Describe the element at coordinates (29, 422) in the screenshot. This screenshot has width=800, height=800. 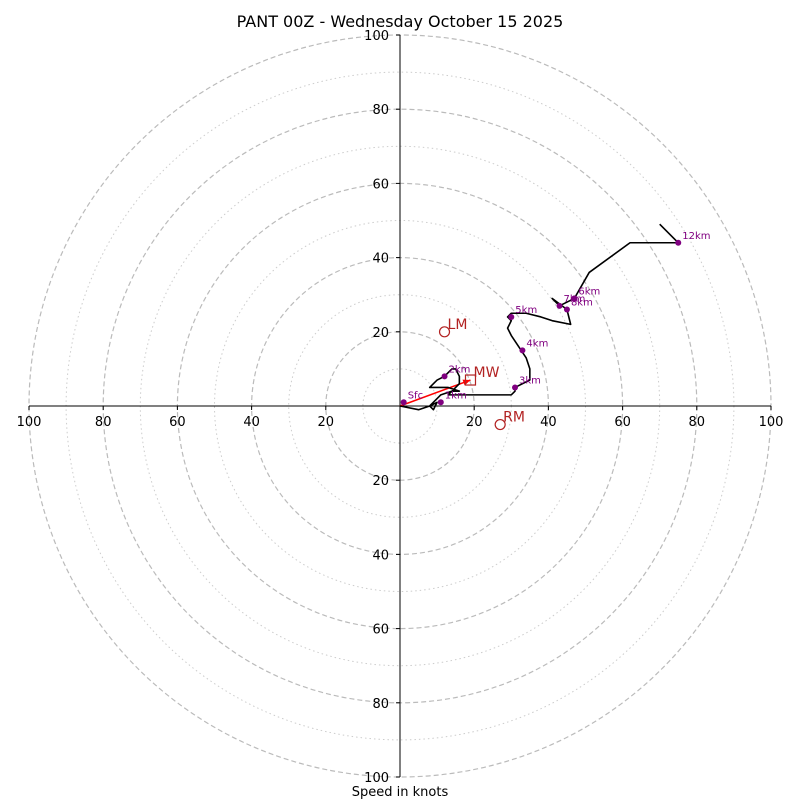
I see `tick-label-left-100: 100` at that location.